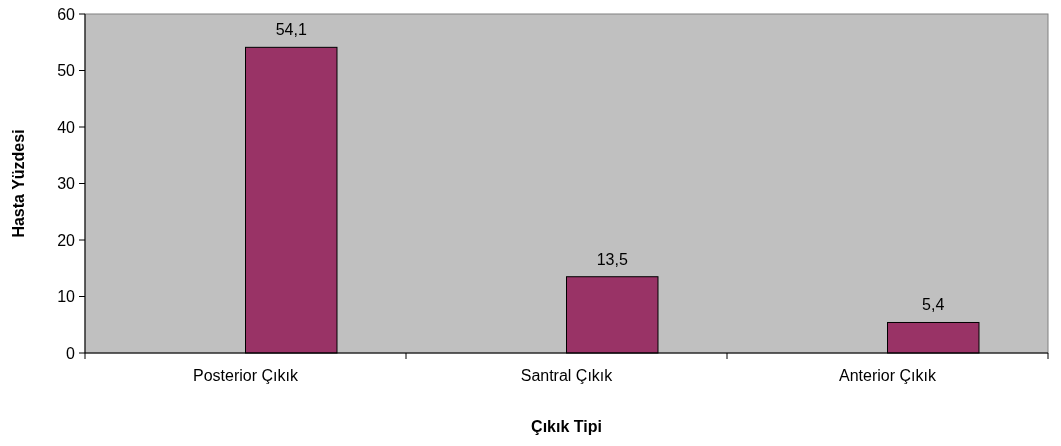  I want to click on data-label: 54,1, so click(291, 30).